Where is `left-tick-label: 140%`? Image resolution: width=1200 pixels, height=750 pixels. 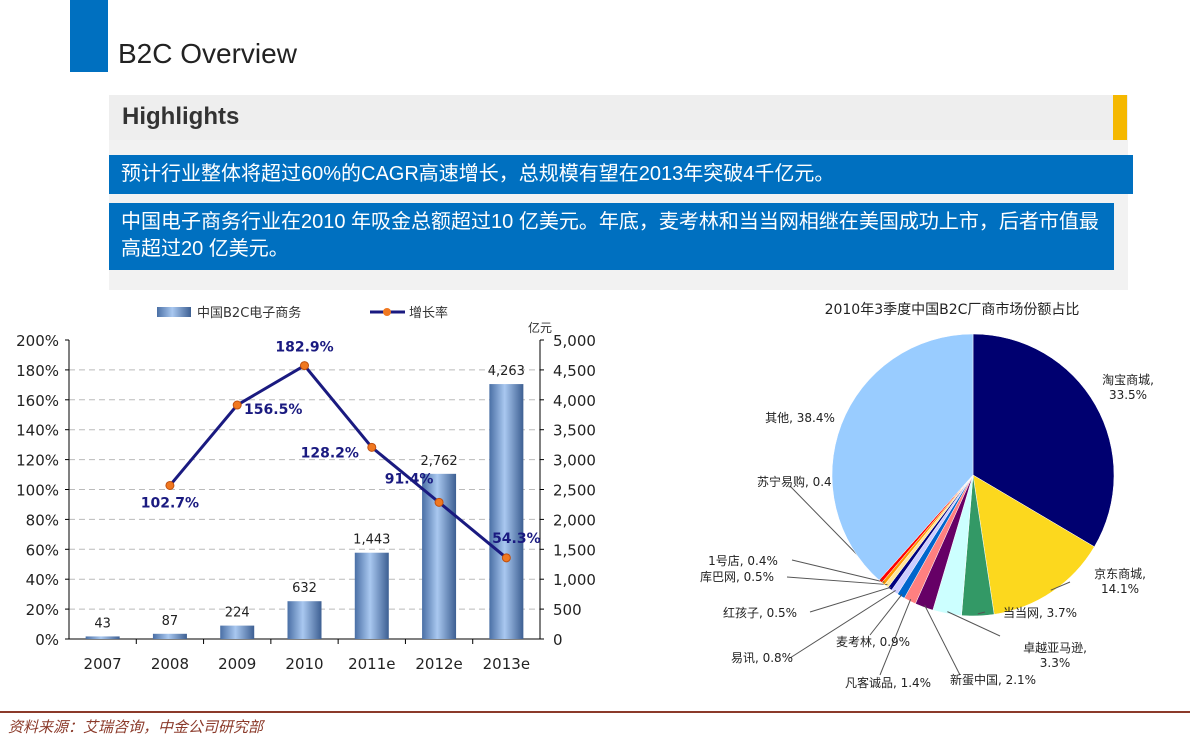 left-tick-label: 140% is located at coordinates (37, 431).